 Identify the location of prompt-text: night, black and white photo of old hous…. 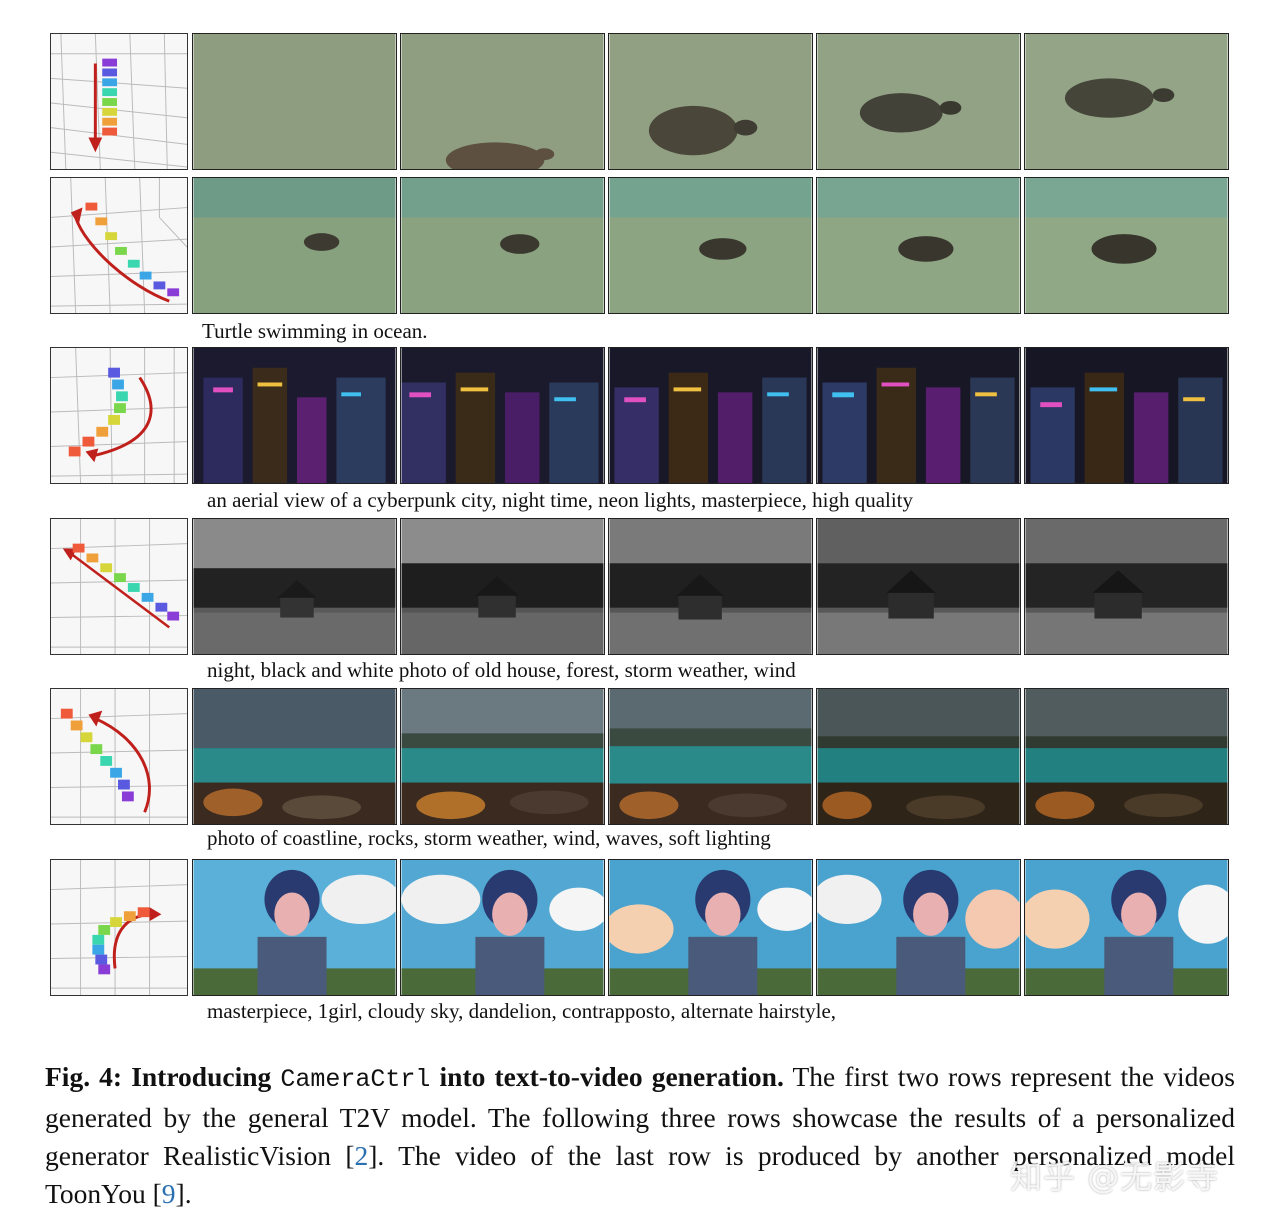
(501, 670).